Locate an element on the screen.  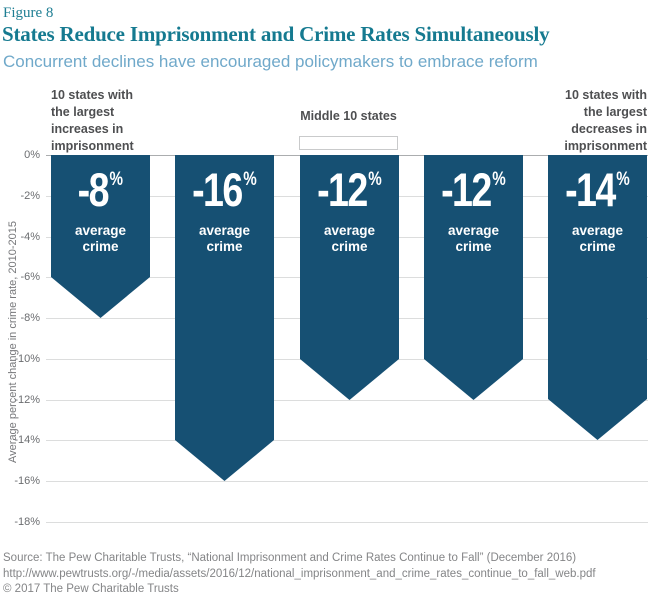
y-tick-label: -16% is located at coordinates (27, 481).